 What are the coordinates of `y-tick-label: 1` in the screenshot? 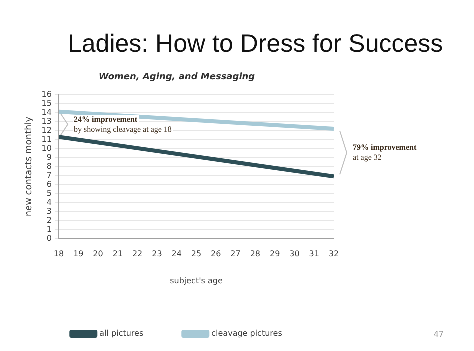 It's located at (49, 229).